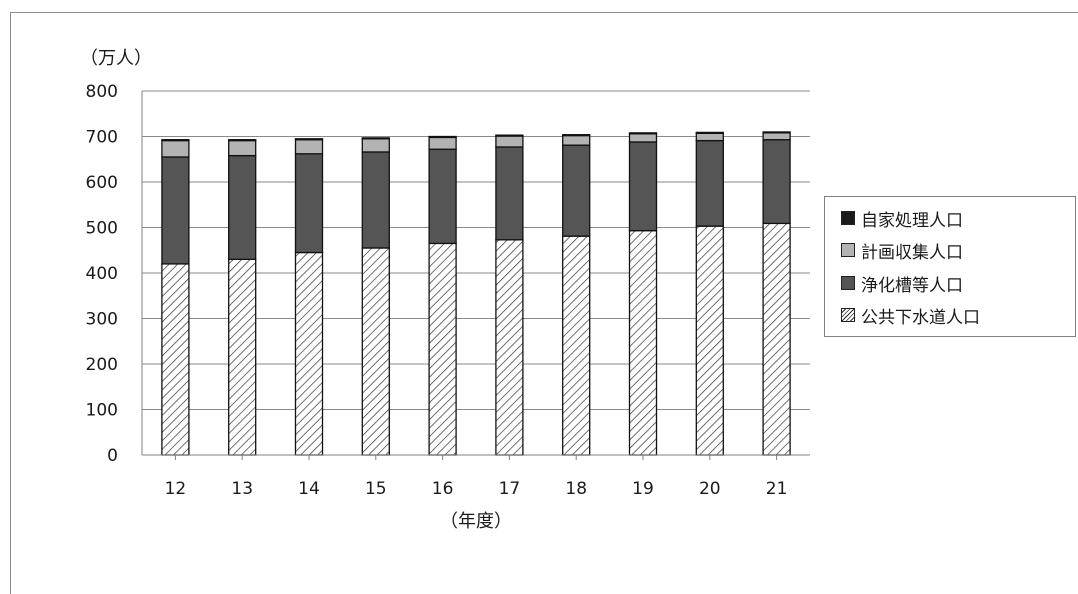 The image size is (1078, 594). I want to click on x-tick-label: 19, so click(643, 489).